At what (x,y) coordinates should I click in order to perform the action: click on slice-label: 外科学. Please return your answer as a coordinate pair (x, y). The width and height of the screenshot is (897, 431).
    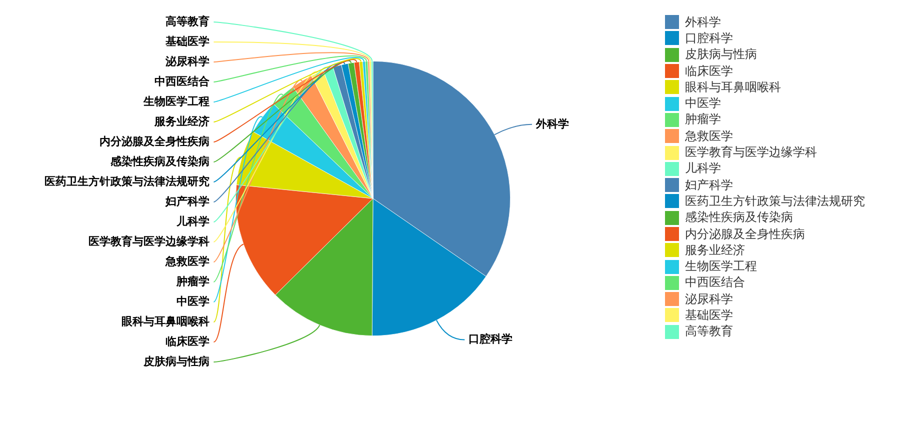
    Looking at the image, I should click on (552, 123).